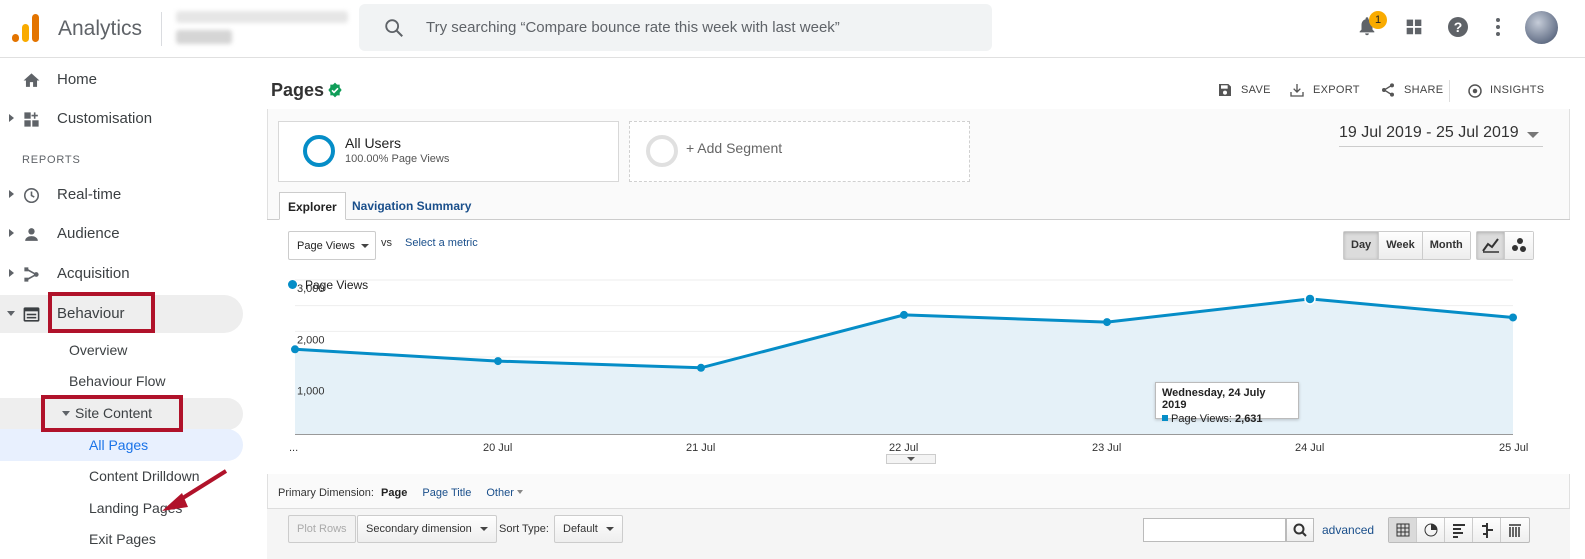 This screenshot has width=1585, height=559. I want to click on reports-heading: REPORTS, so click(51, 160).